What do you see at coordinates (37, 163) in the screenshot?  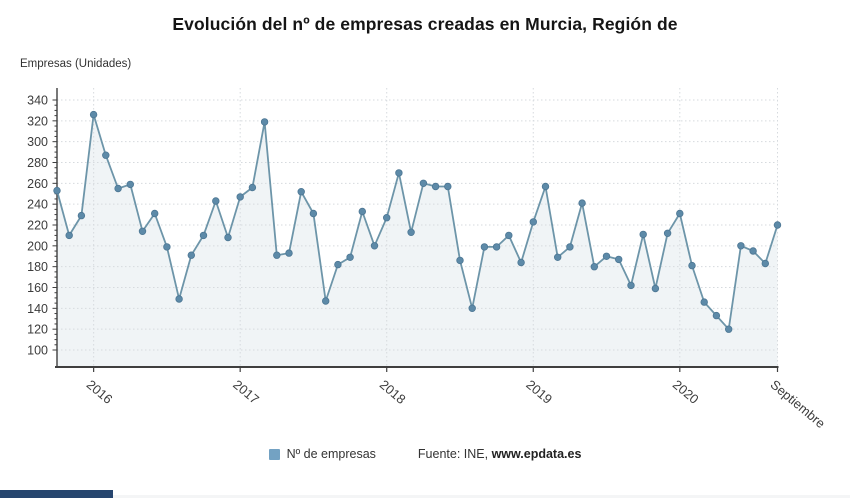 I see `y-tick-label: 280` at bounding box center [37, 163].